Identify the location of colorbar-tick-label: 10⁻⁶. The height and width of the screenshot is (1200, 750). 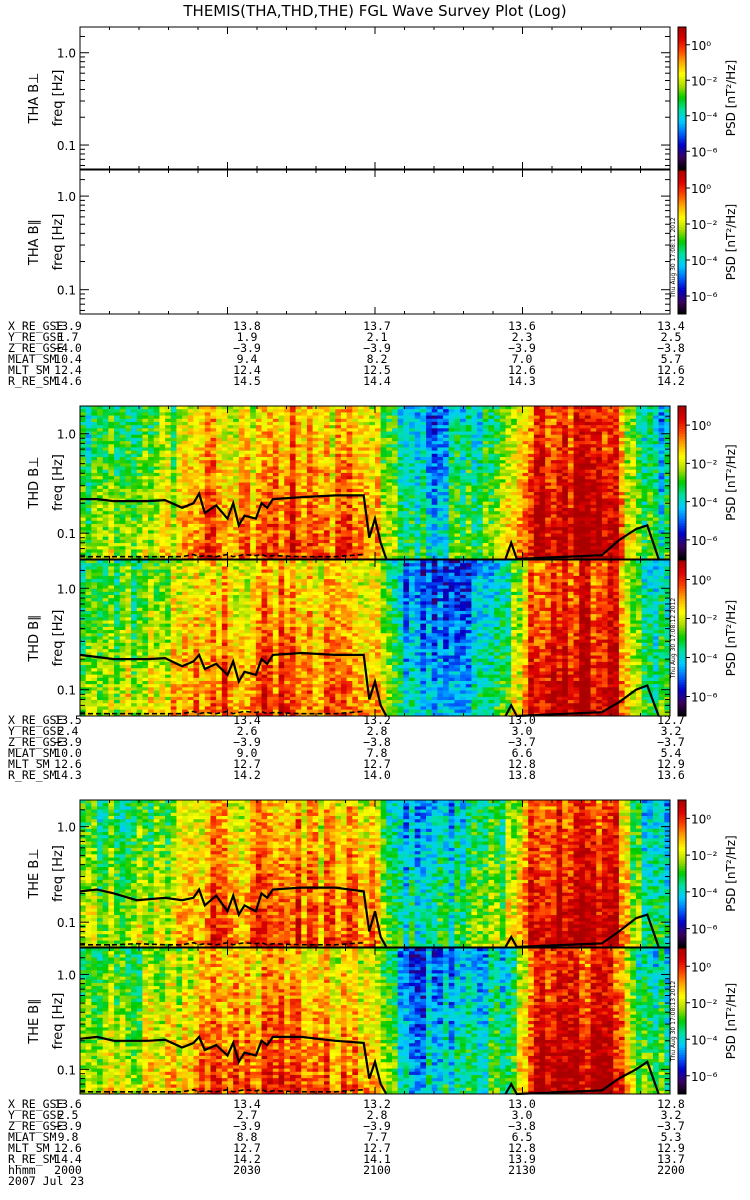
(704, 297).